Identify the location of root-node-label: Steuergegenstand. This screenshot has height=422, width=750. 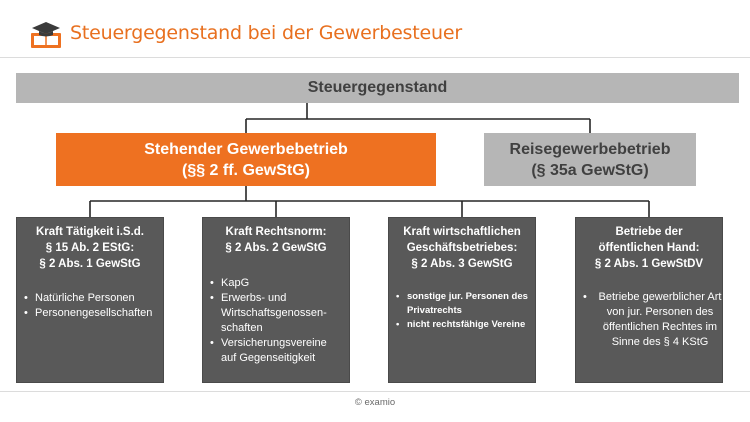
(377, 87).